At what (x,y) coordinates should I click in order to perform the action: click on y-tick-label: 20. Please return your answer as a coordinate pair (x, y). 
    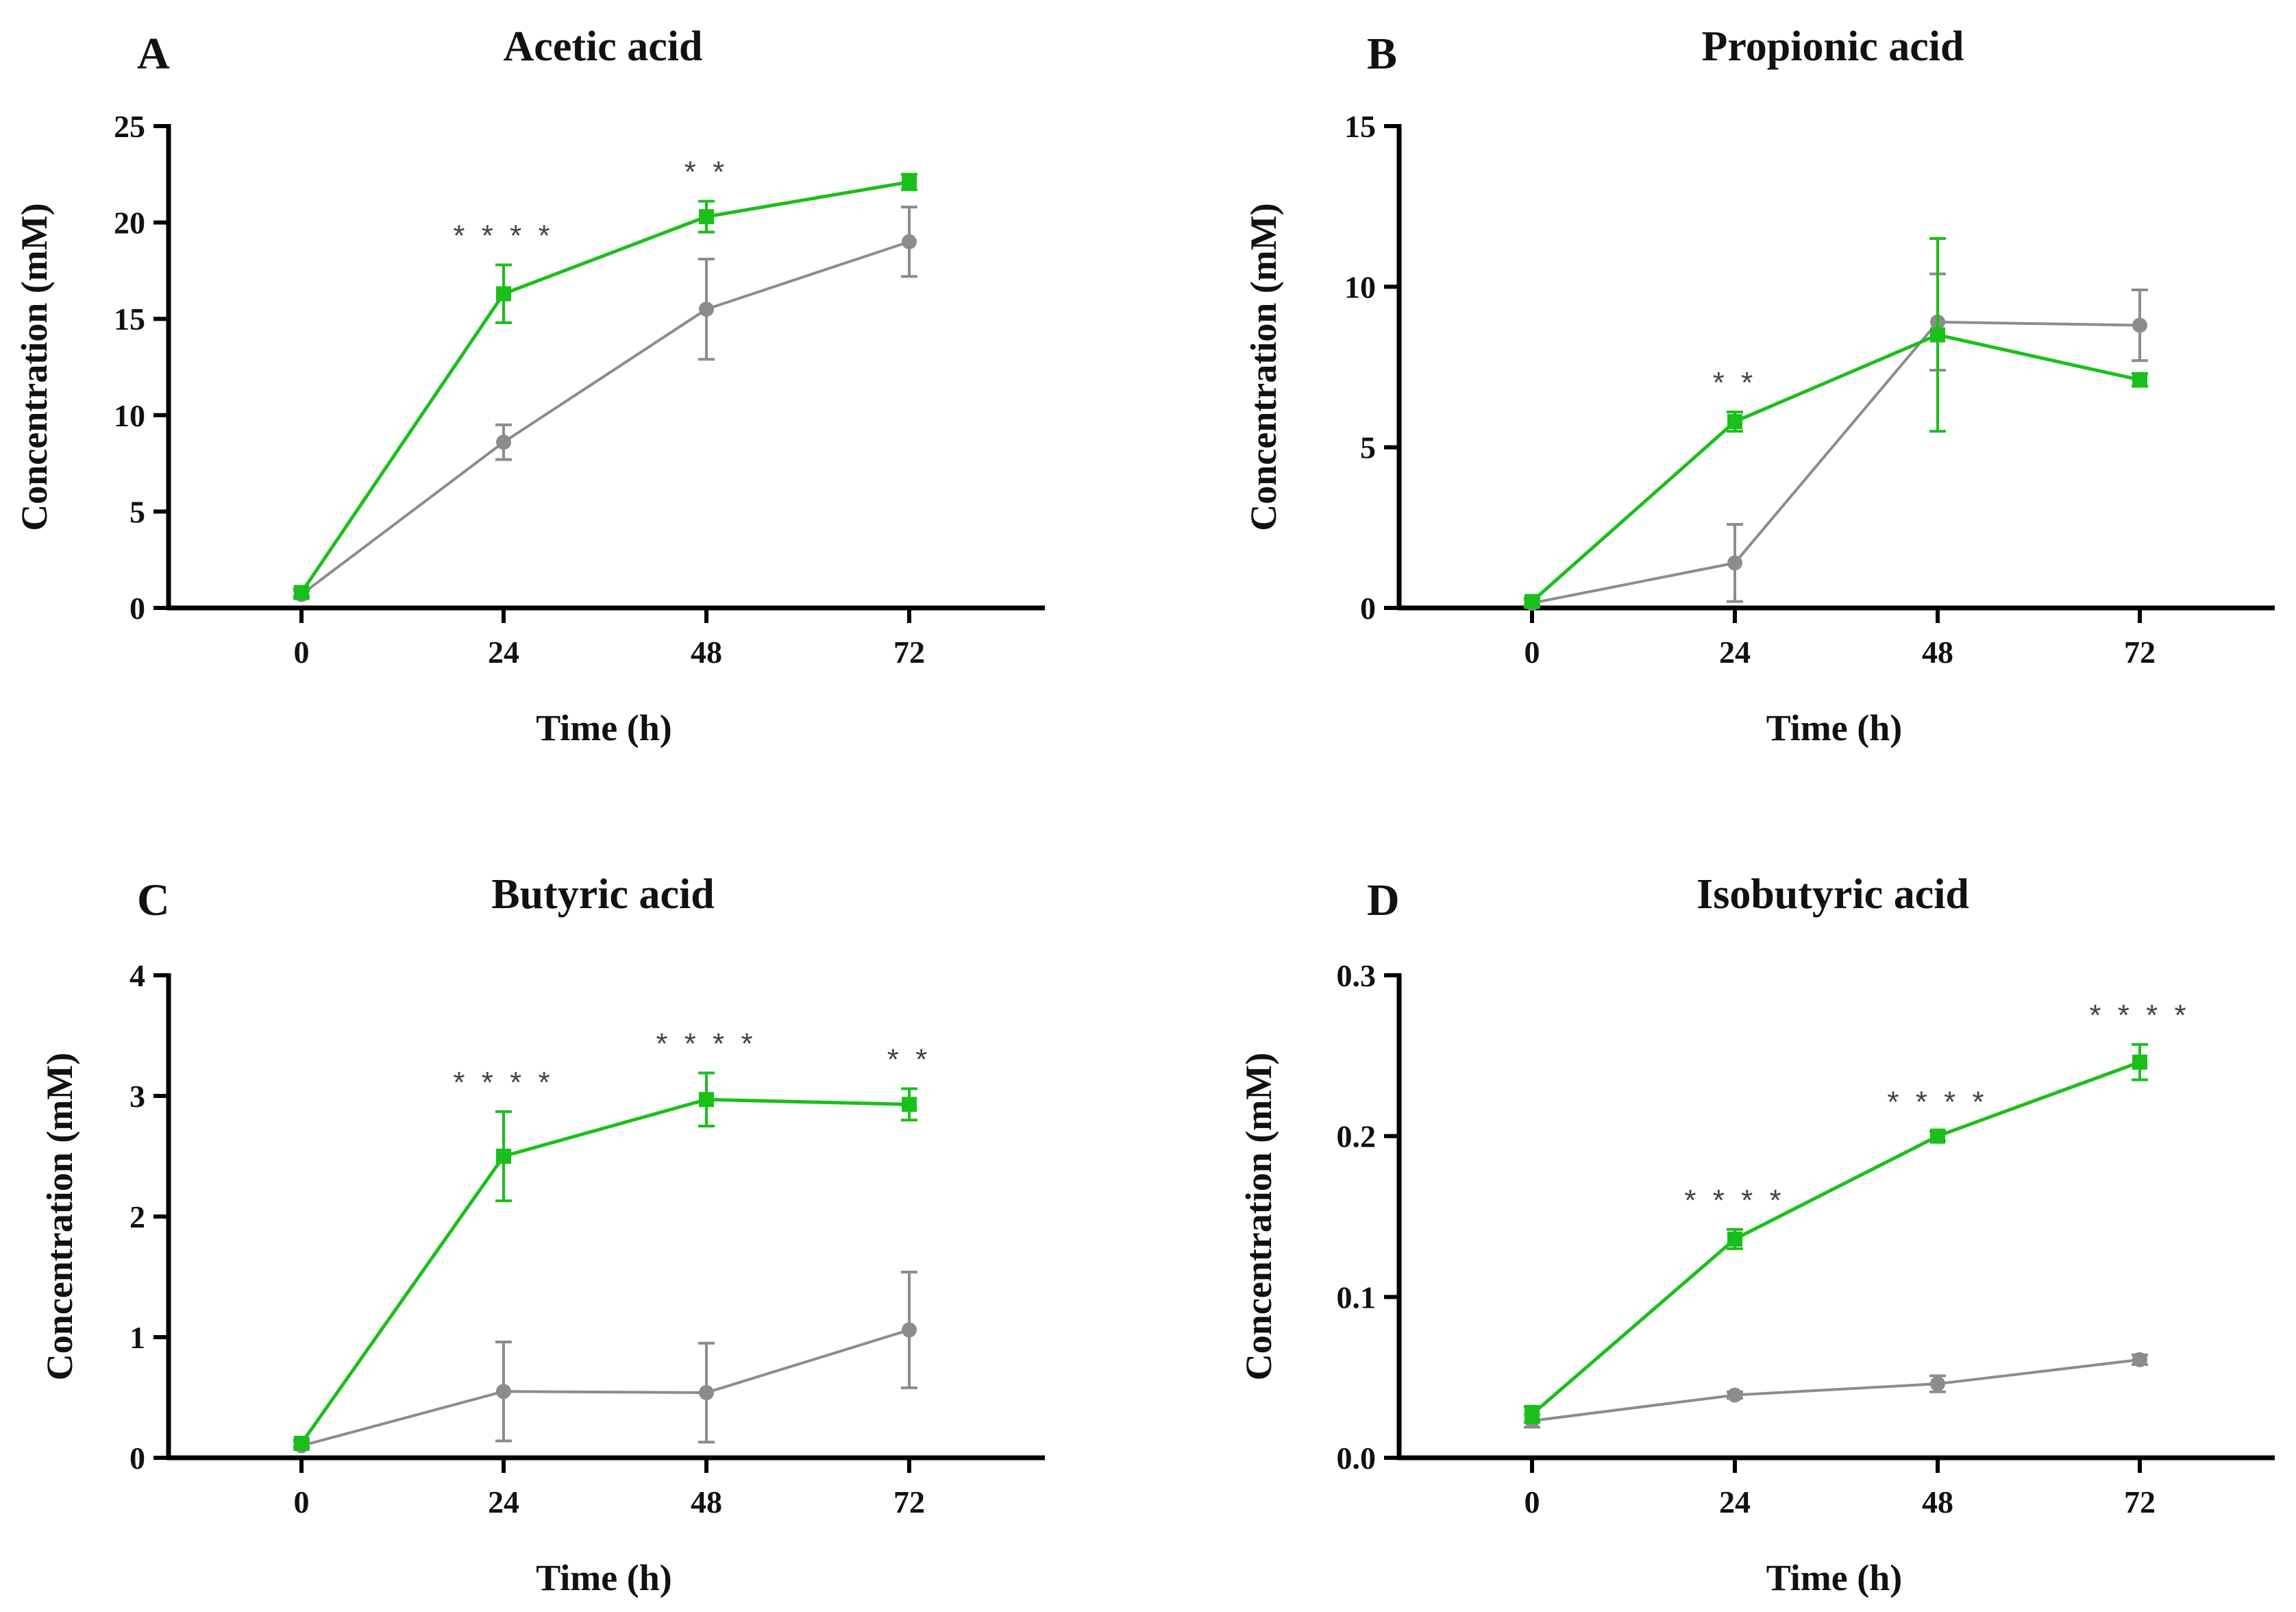
    Looking at the image, I should click on (129, 223).